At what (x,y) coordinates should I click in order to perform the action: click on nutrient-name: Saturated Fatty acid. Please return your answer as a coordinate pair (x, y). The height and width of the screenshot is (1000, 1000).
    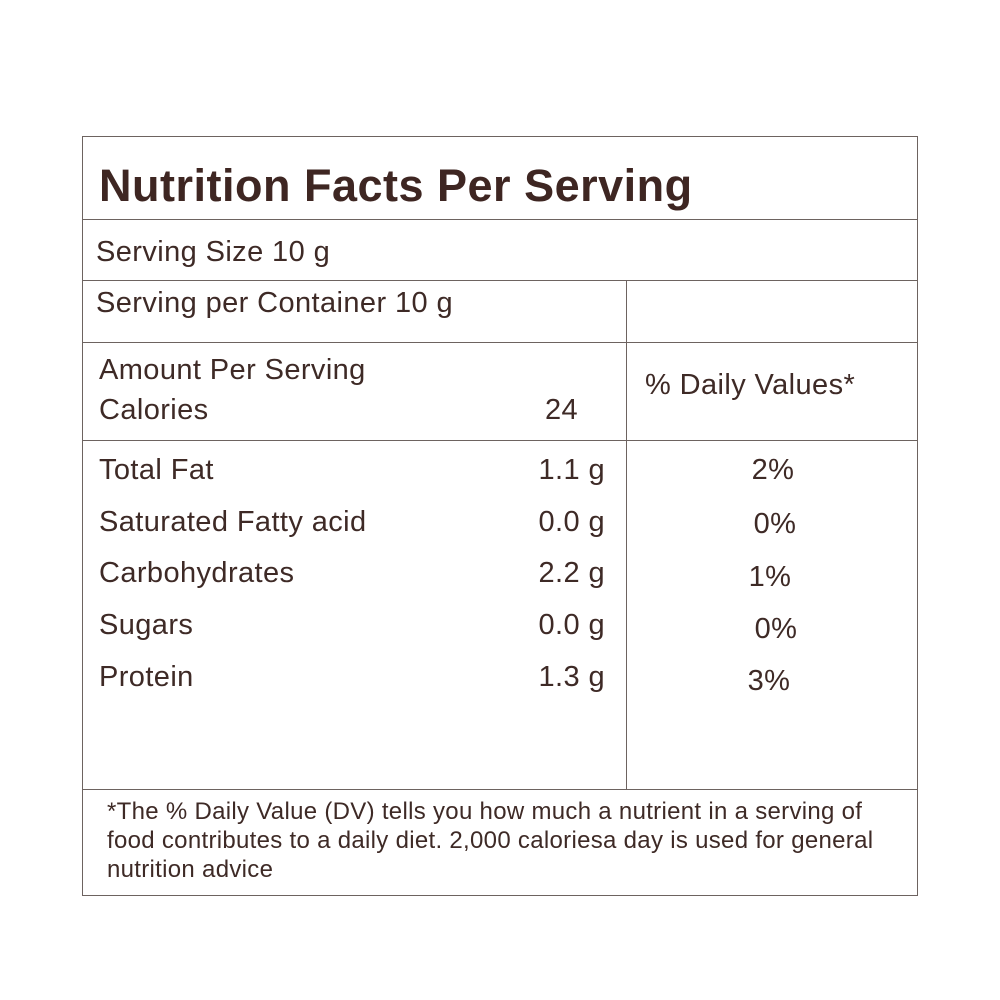
    Looking at the image, I should click on (233, 522).